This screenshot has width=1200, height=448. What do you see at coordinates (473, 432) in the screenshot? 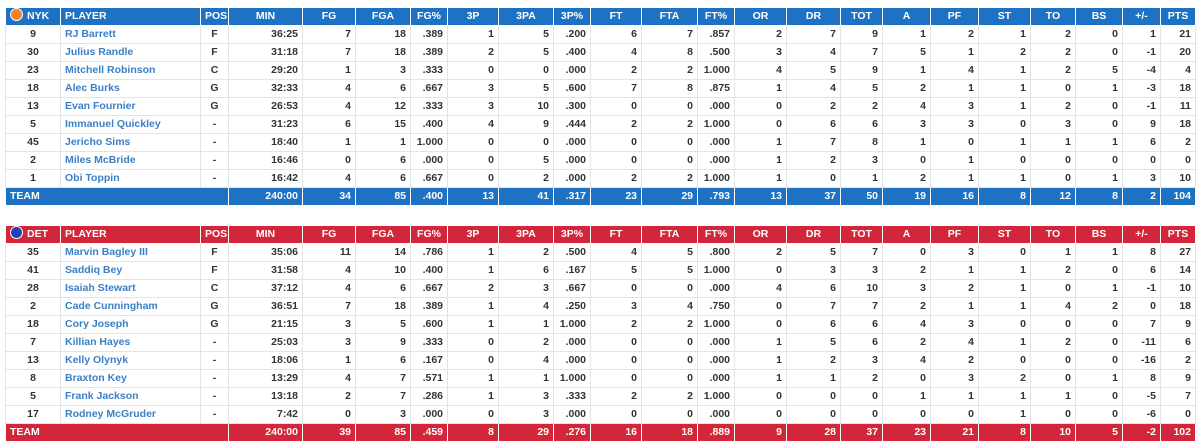
I see `total-cell: 8` at bounding box center [473, 432].